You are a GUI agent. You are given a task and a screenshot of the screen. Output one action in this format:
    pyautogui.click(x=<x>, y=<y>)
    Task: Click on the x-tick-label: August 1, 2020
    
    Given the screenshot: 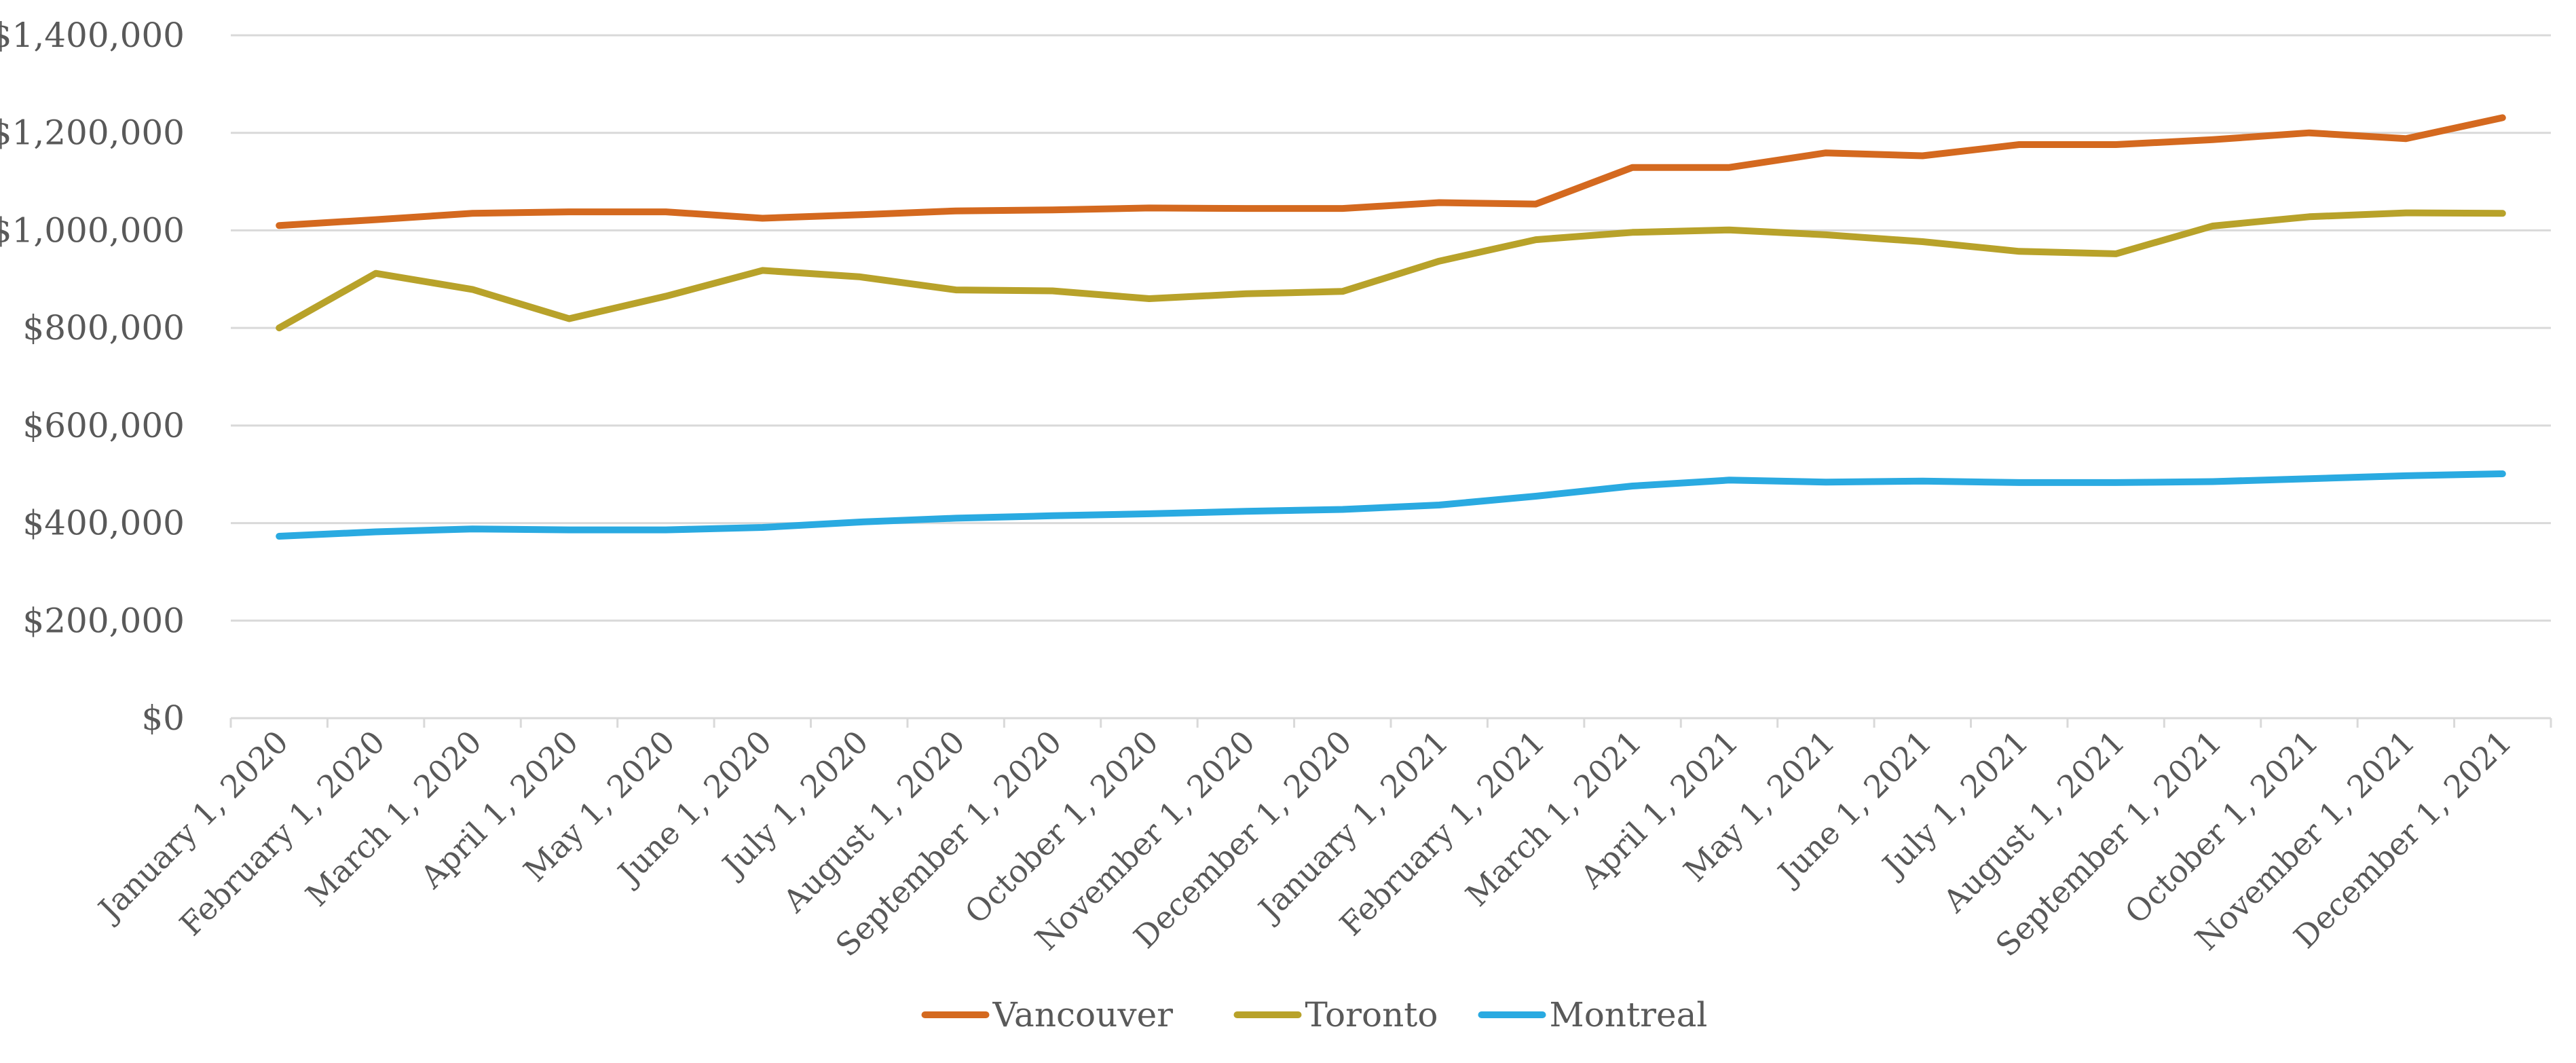 What is the action you would take?
    pyautogui.click(x=874, y=822)
    